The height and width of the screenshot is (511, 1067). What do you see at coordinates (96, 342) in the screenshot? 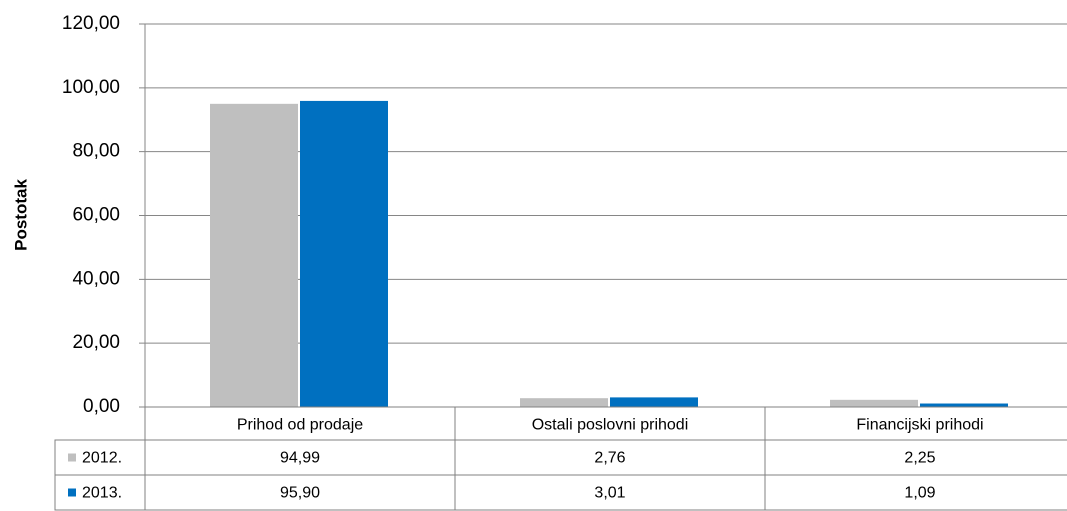
I see `y-tick-label: 20,00` at bounding box center [96, 342].